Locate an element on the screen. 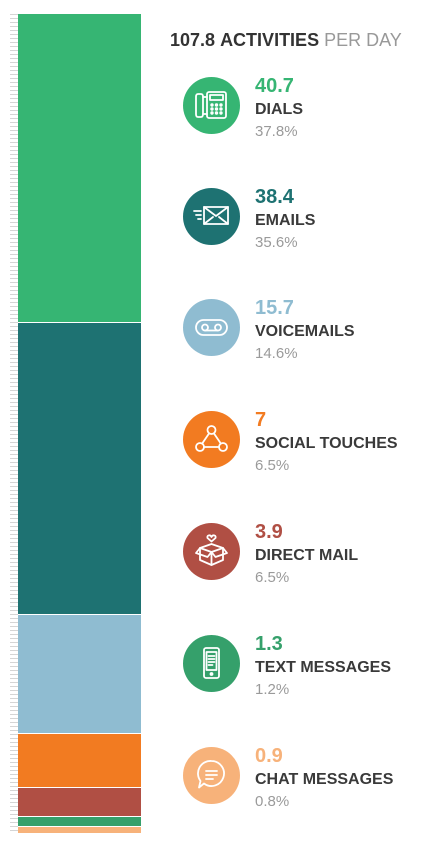  activities-label: ACTIVITIES is located at coordinates (270, 40).